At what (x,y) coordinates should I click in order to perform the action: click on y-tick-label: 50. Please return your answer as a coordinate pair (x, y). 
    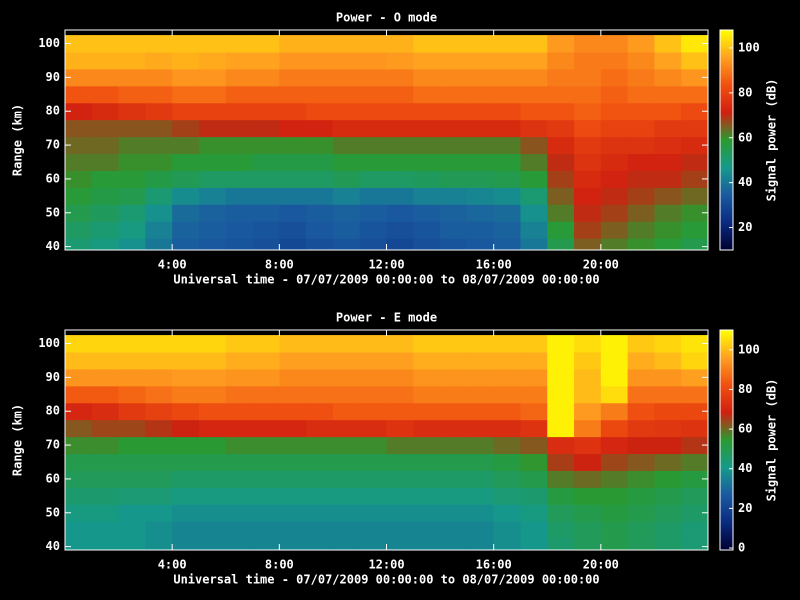
    Looking at the image, I should click on (53, 212).